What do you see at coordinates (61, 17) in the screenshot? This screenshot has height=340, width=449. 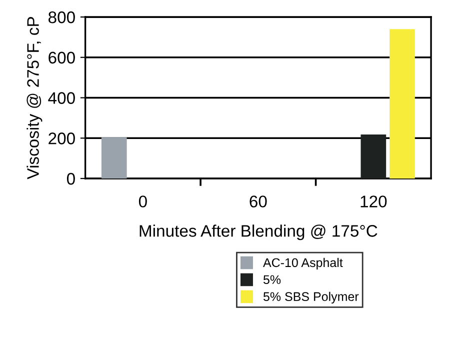 I see `y-tick-label: 800` at bounding box center [61, 17].